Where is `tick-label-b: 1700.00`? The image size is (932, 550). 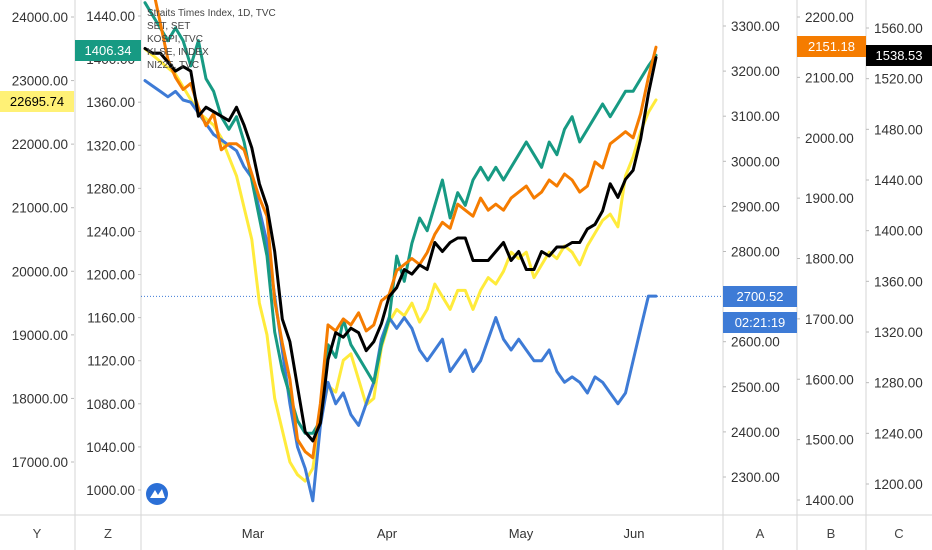 tick-label-b: 1700.00 is located at coordinates (829, 319).